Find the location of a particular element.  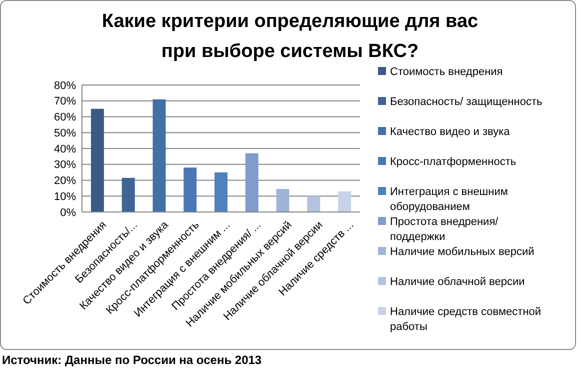

y-tick-label: 30% is located at coordinates (65, 165).